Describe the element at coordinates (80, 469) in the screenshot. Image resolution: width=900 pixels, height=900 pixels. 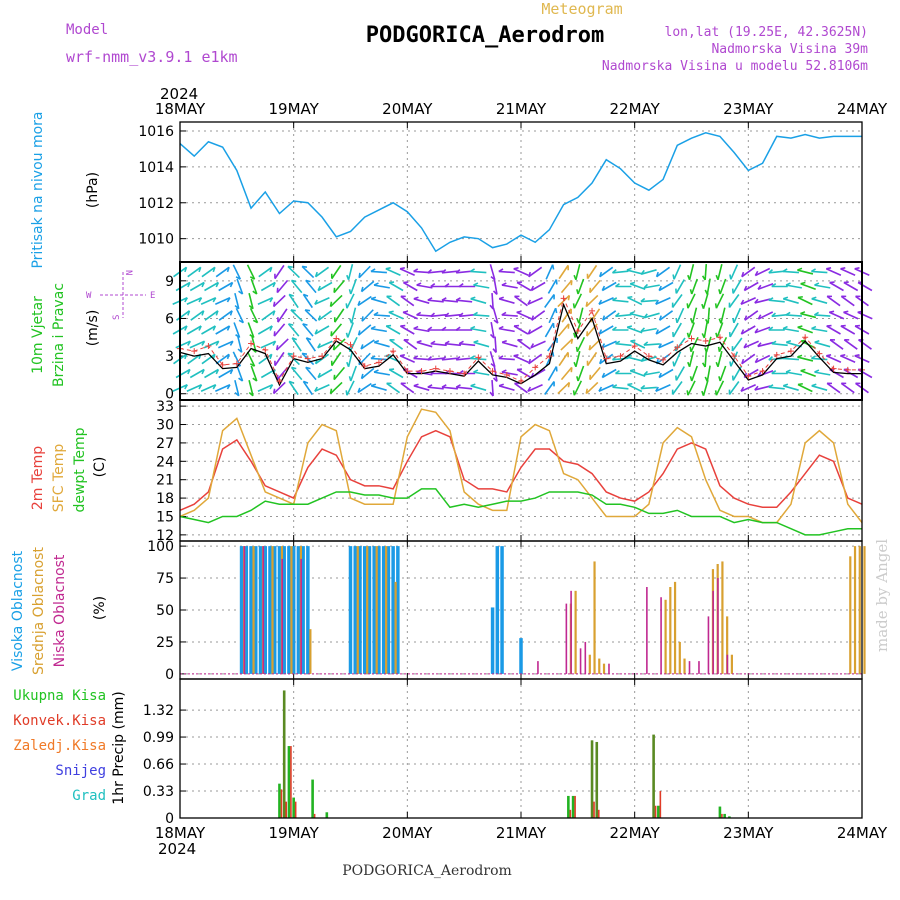
I see `temp-ylabel-3: dewpt Temp` at that location.